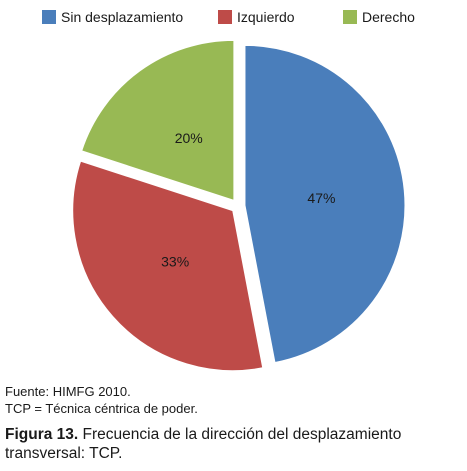 The height and width of the screenshot is (471, 467). I want to click on legend-swatch-sin-desplazamiento, so click(49, 17).